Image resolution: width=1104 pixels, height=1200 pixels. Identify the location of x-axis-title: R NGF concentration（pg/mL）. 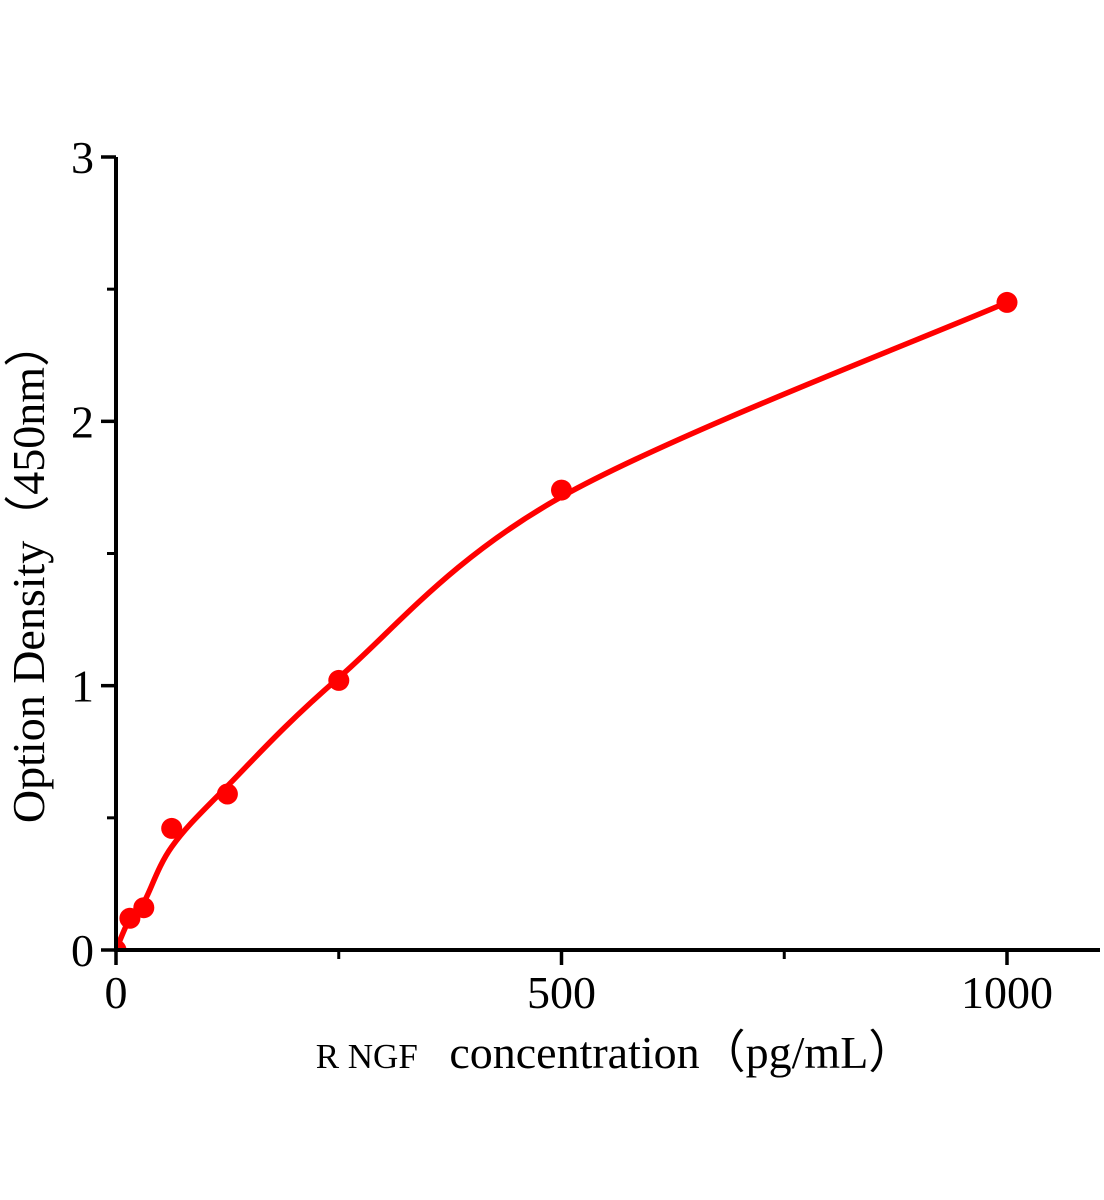
(615, 1052).